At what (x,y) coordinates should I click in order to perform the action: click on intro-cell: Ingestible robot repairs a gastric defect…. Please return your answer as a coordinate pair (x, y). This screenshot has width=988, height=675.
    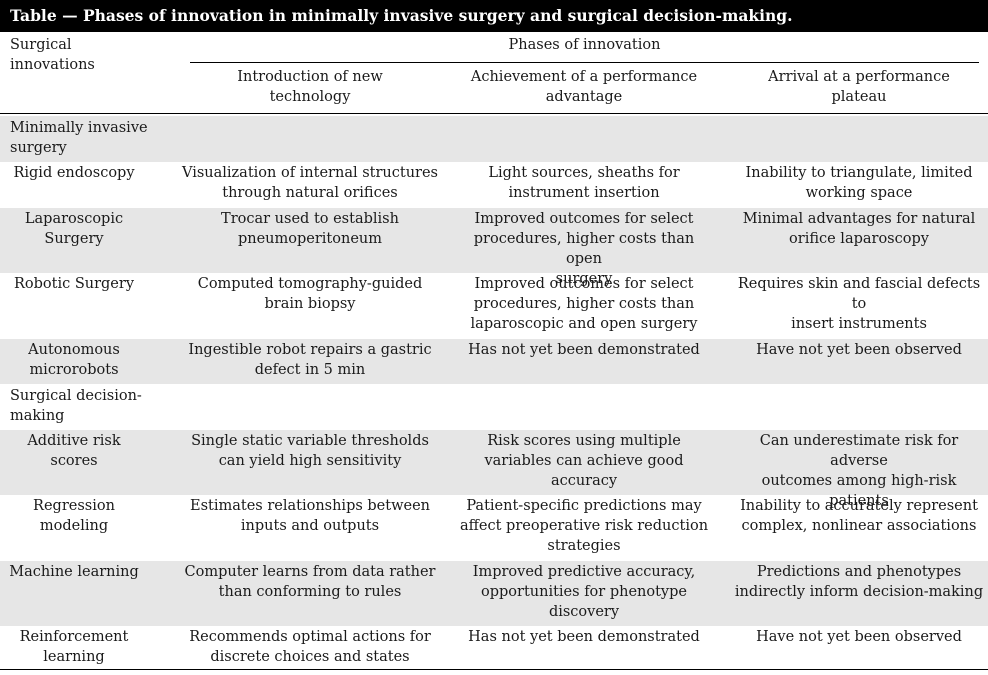
    Looking at the image, I should click on (310, 360).